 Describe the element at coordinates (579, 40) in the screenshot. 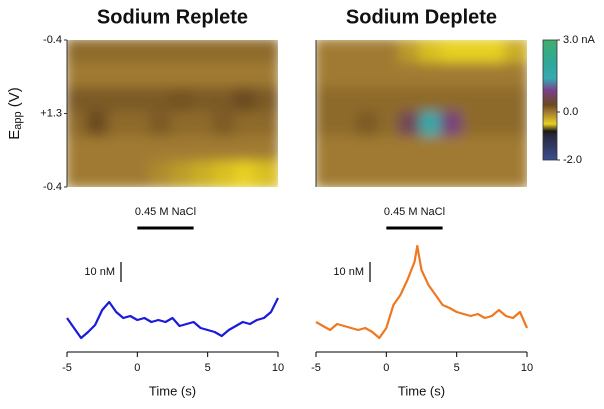

I see `colorbar-tick-label: 3.0 nA` at that location.